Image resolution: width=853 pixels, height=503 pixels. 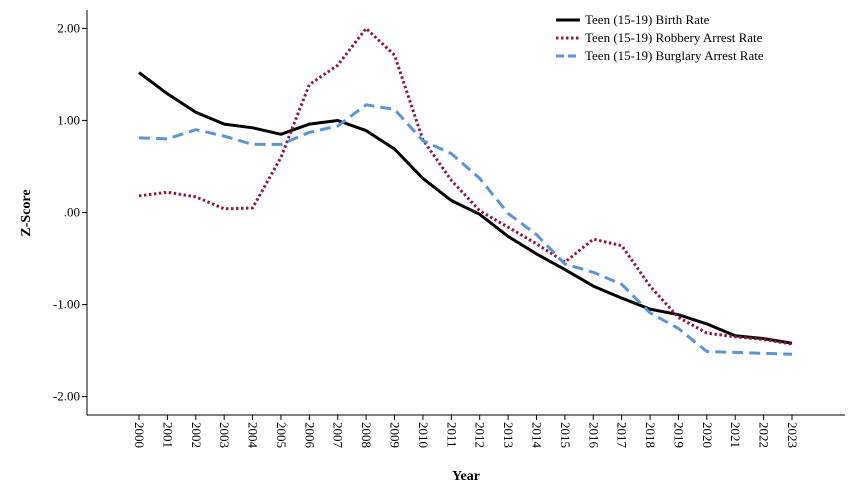 What do you see at coordinates (338, 435) in the screenshot?
I see `x-tick-label: 2007` at bounding box center [338, 435].